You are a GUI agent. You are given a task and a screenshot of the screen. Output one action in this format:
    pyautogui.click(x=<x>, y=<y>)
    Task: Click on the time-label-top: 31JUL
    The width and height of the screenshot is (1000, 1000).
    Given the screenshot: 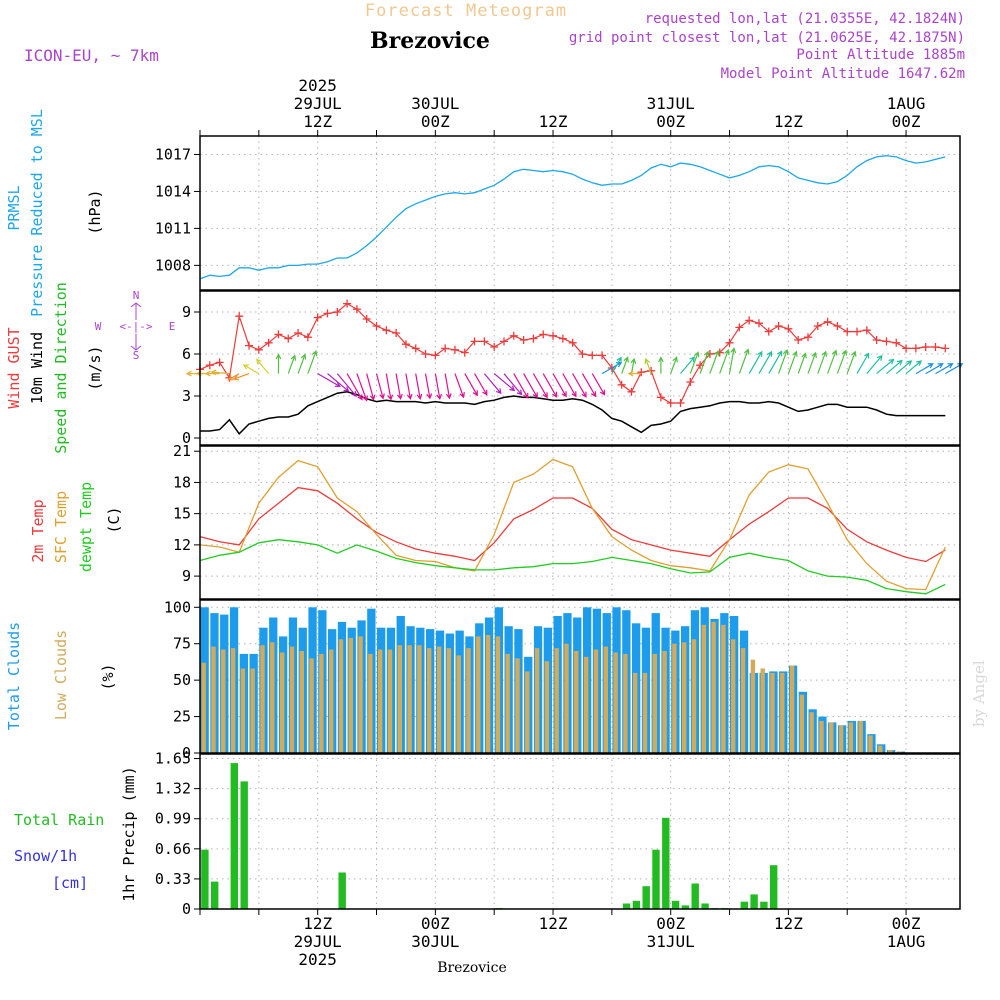 What is the action you would take?
    pyautogui.click(x=671, y=103)
    